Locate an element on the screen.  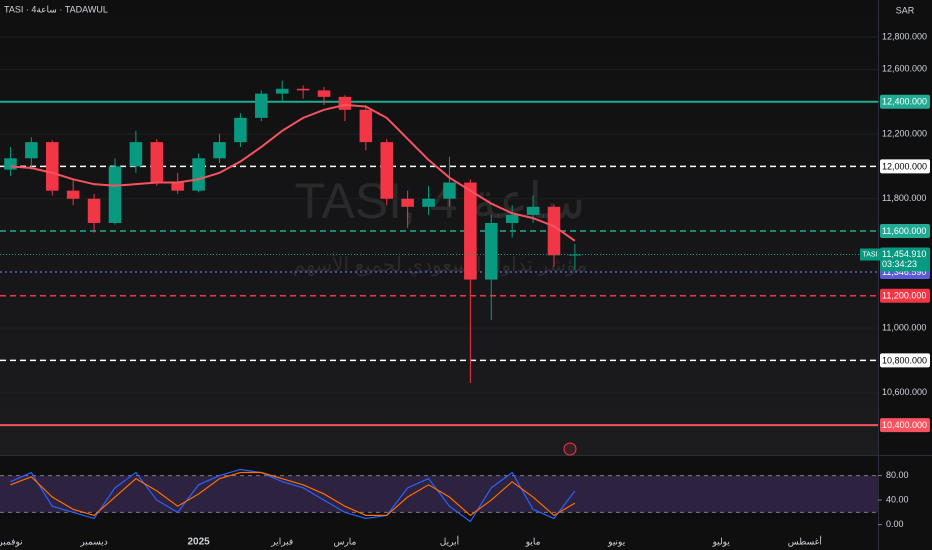
y-tick-label: 40.00 is located at coordinates (897, 499).